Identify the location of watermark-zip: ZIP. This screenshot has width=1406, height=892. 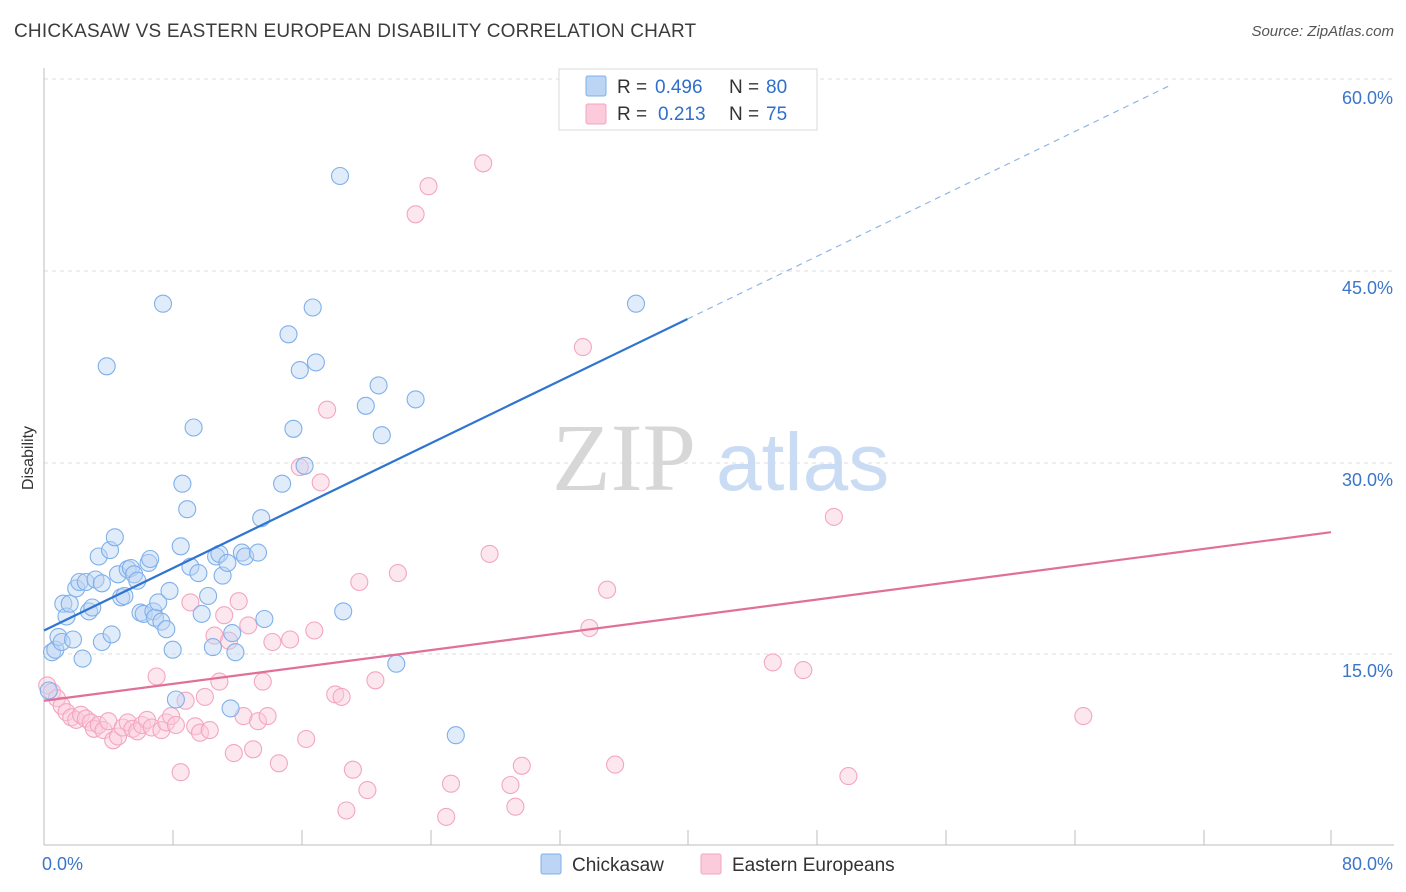
(624, 457).